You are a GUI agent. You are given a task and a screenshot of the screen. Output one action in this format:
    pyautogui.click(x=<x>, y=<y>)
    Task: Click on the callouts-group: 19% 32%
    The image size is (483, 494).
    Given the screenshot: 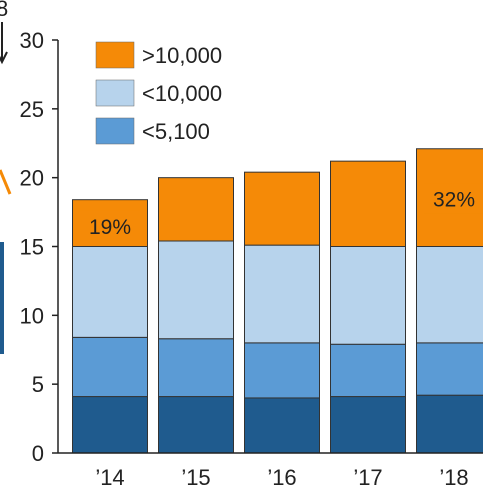 What is the action you would take?
    pyautogui.click(x=281, y=212)
    